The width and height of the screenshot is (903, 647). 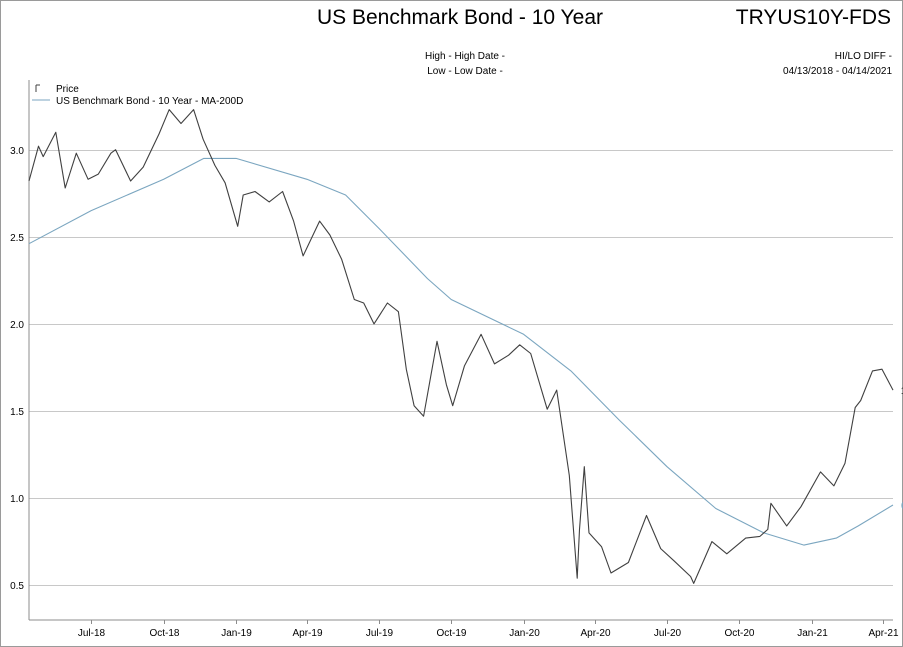 What do you see at coordinates (67, 89) in the screenshot?
I see `legend-price-label: Price` at bounding box center [67, 89].